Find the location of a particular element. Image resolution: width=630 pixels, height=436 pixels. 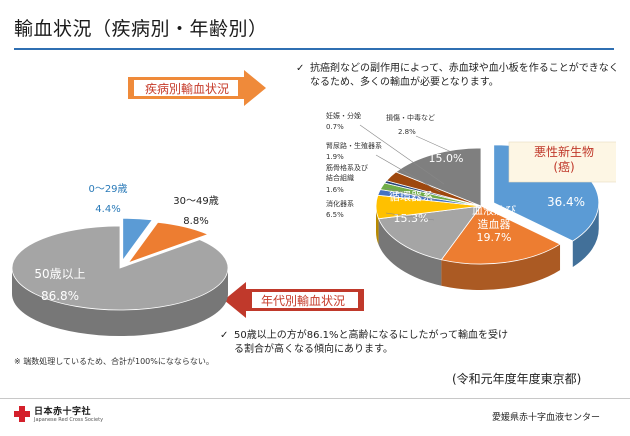

pie-category-label: その他 is located at coordinates (446, 144).